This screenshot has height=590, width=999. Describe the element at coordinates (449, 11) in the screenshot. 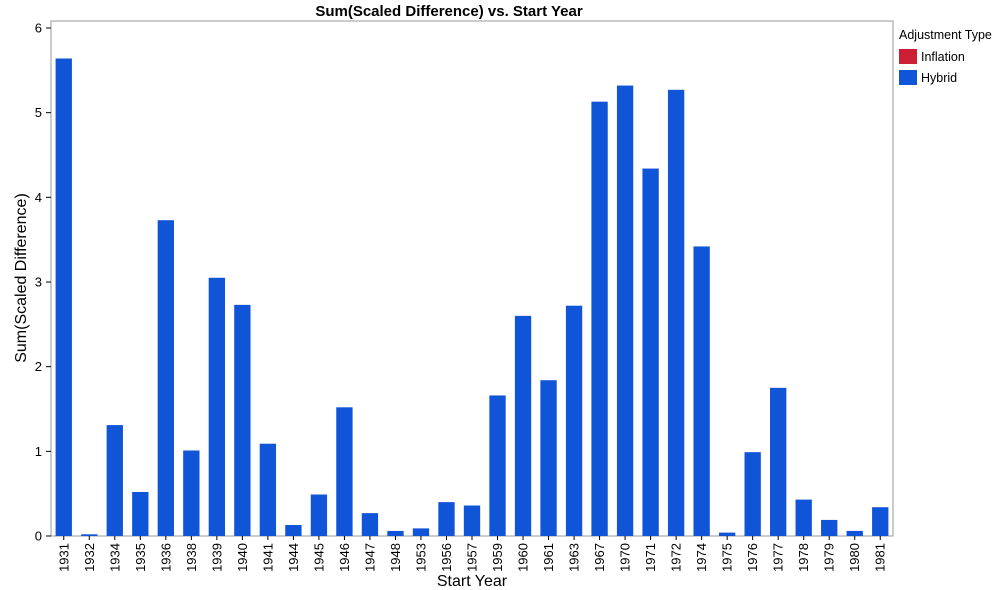

I see `chart-title: Sum(Scaled Difference) vs. Start Year` at that location.